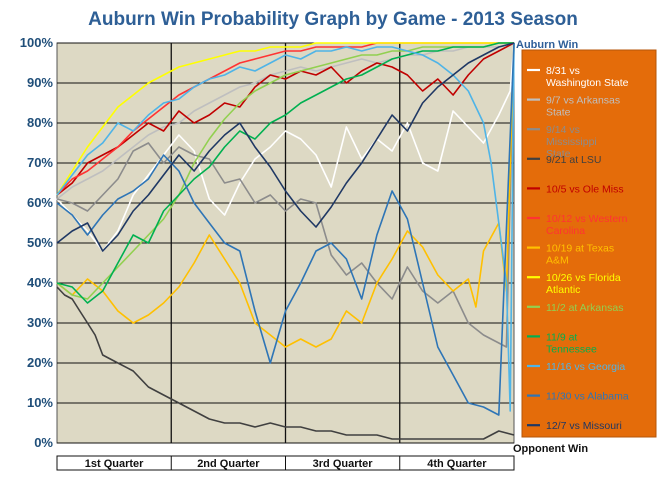 The image size is (660, 480). I want to click on quarter-label: 2nd Quarter, so click(228, 464).